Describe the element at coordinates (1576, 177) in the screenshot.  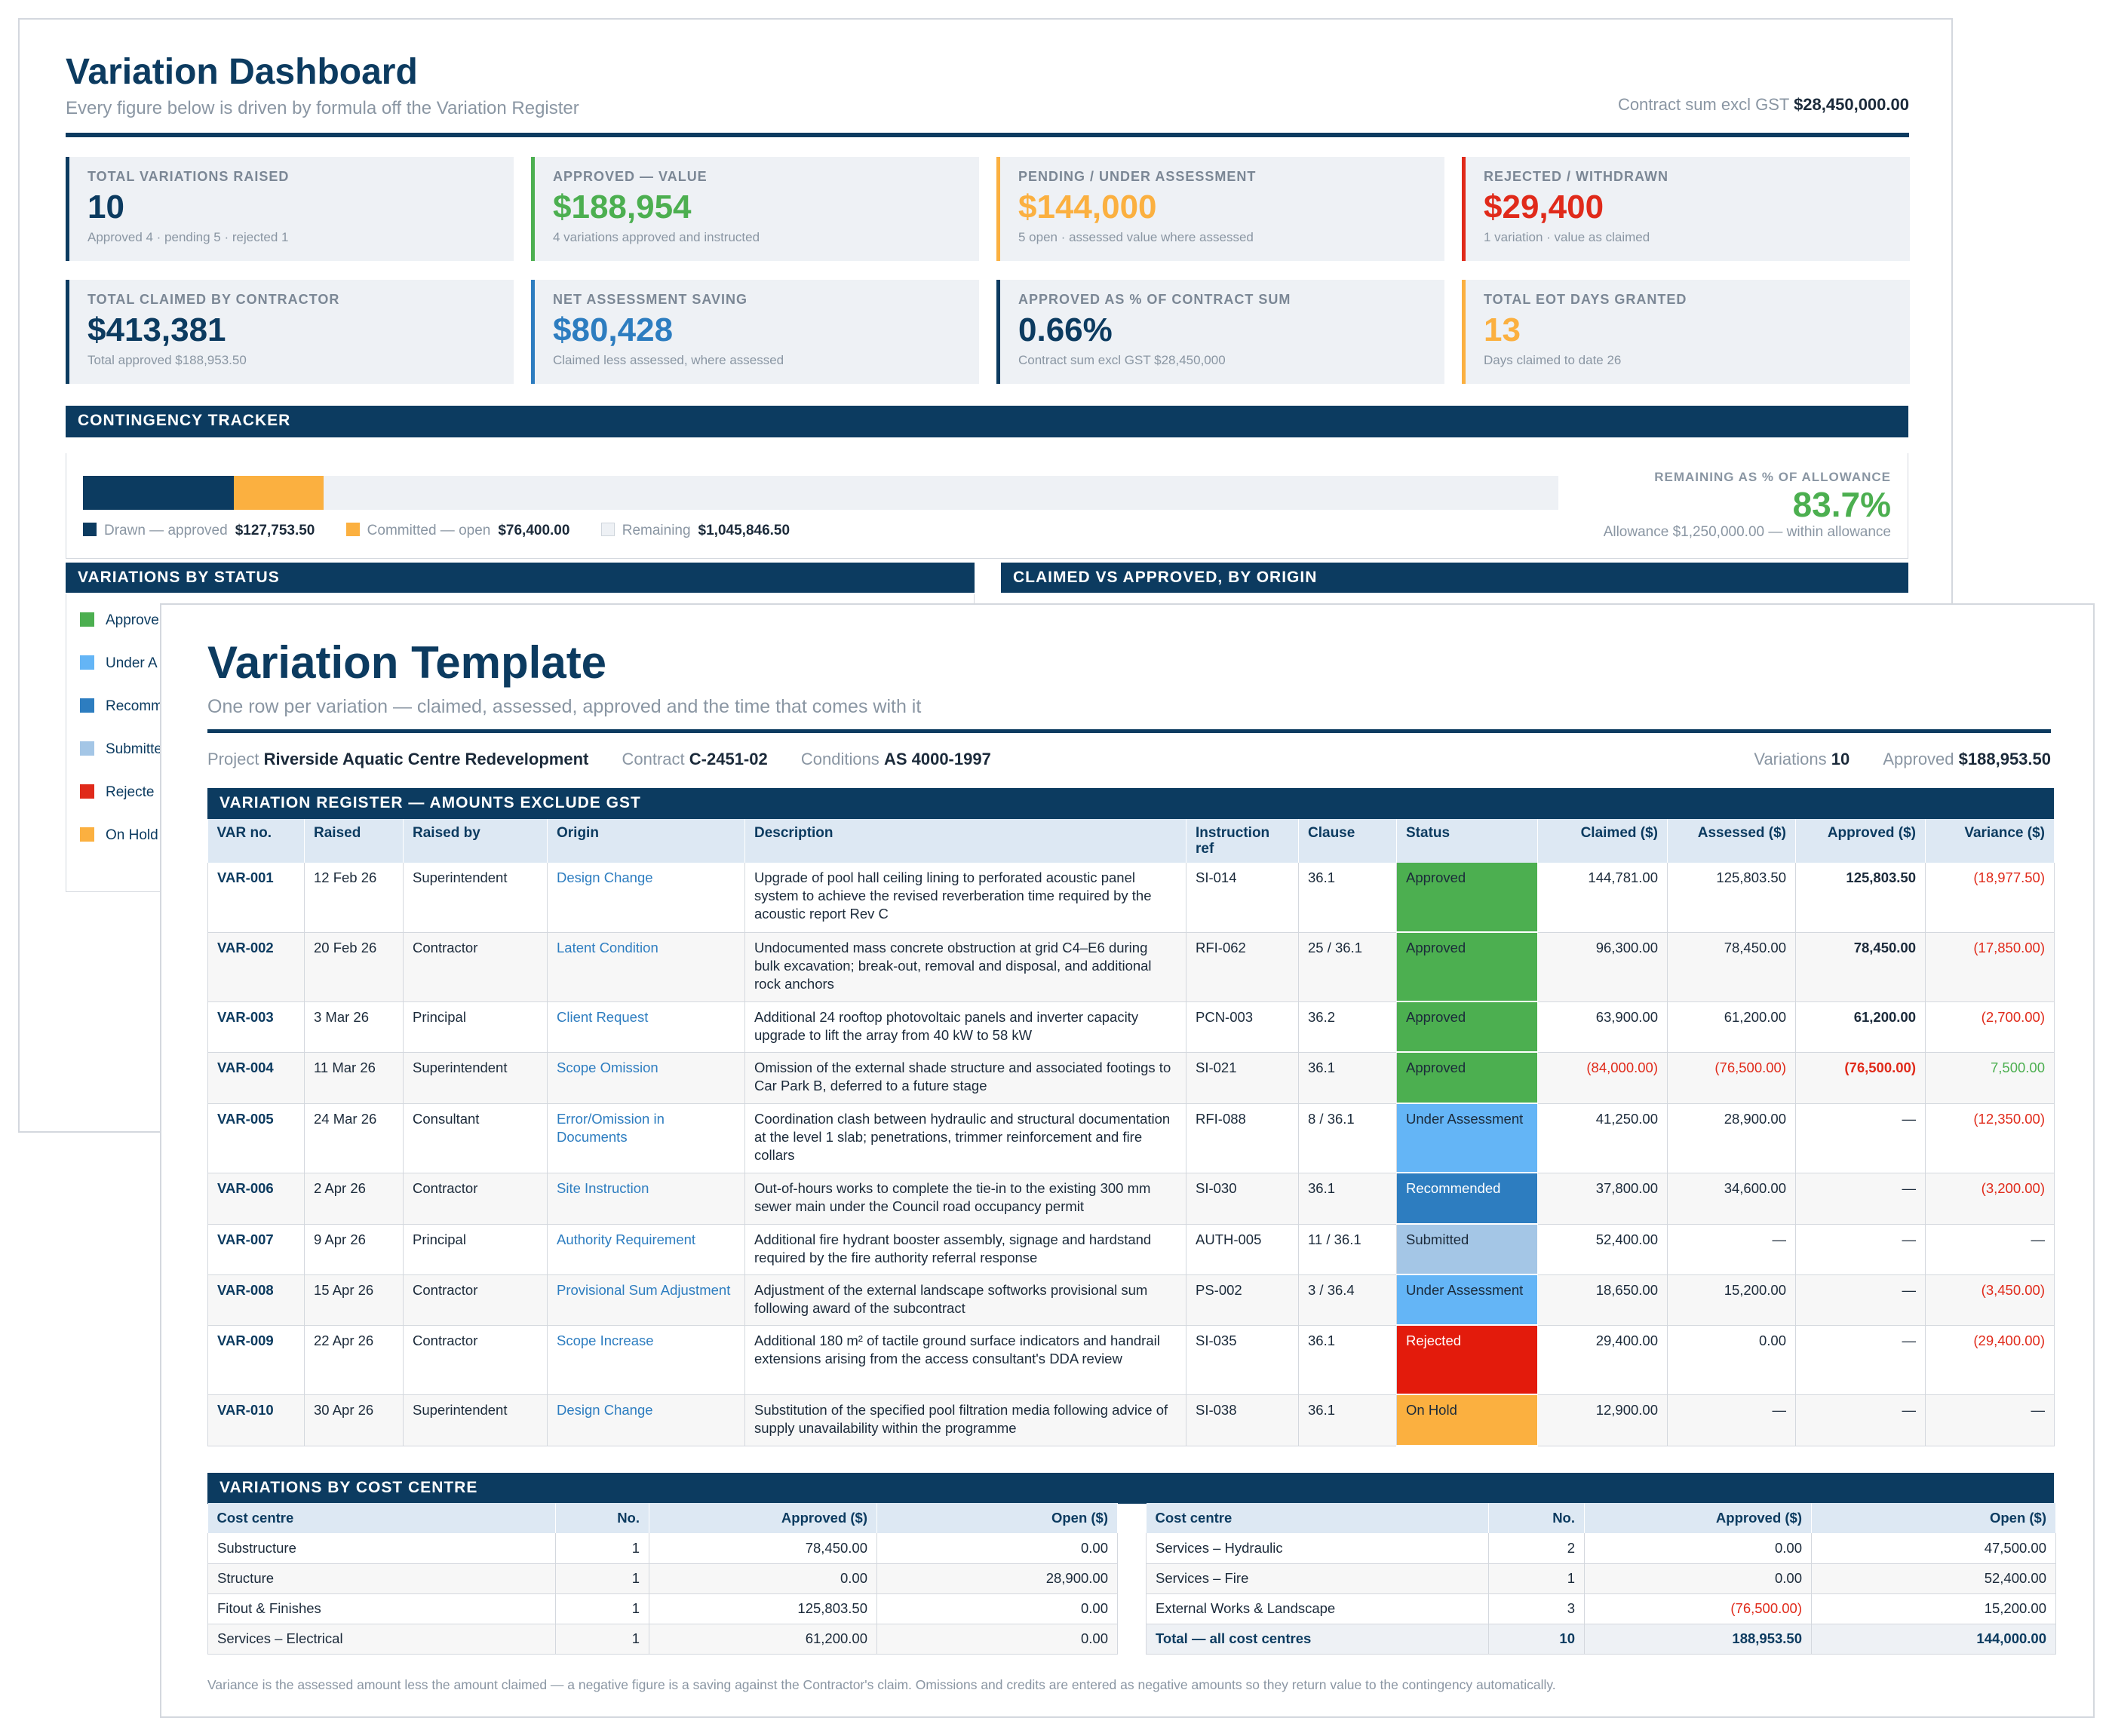
I see `kpi-label: REJECTED / WITHDRAWN` at that location.